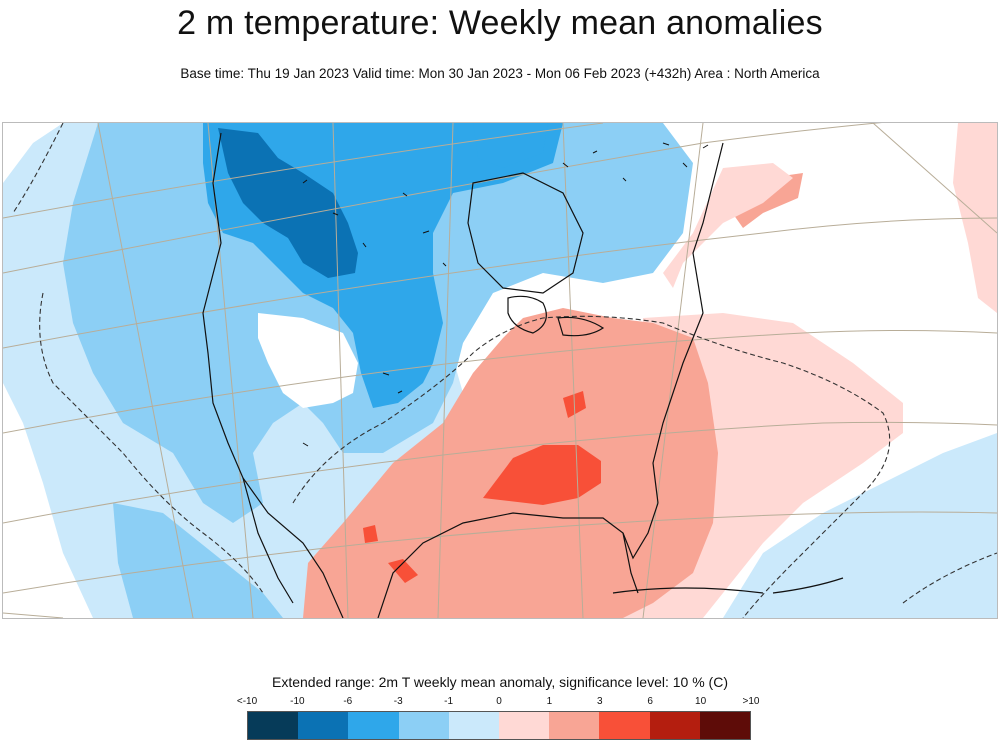 The height and width of the screenshot is (747, 1000). Describe the element at coordinates (449, 701) in the screenshot. I see `legend-tick-label: -1` at that location.